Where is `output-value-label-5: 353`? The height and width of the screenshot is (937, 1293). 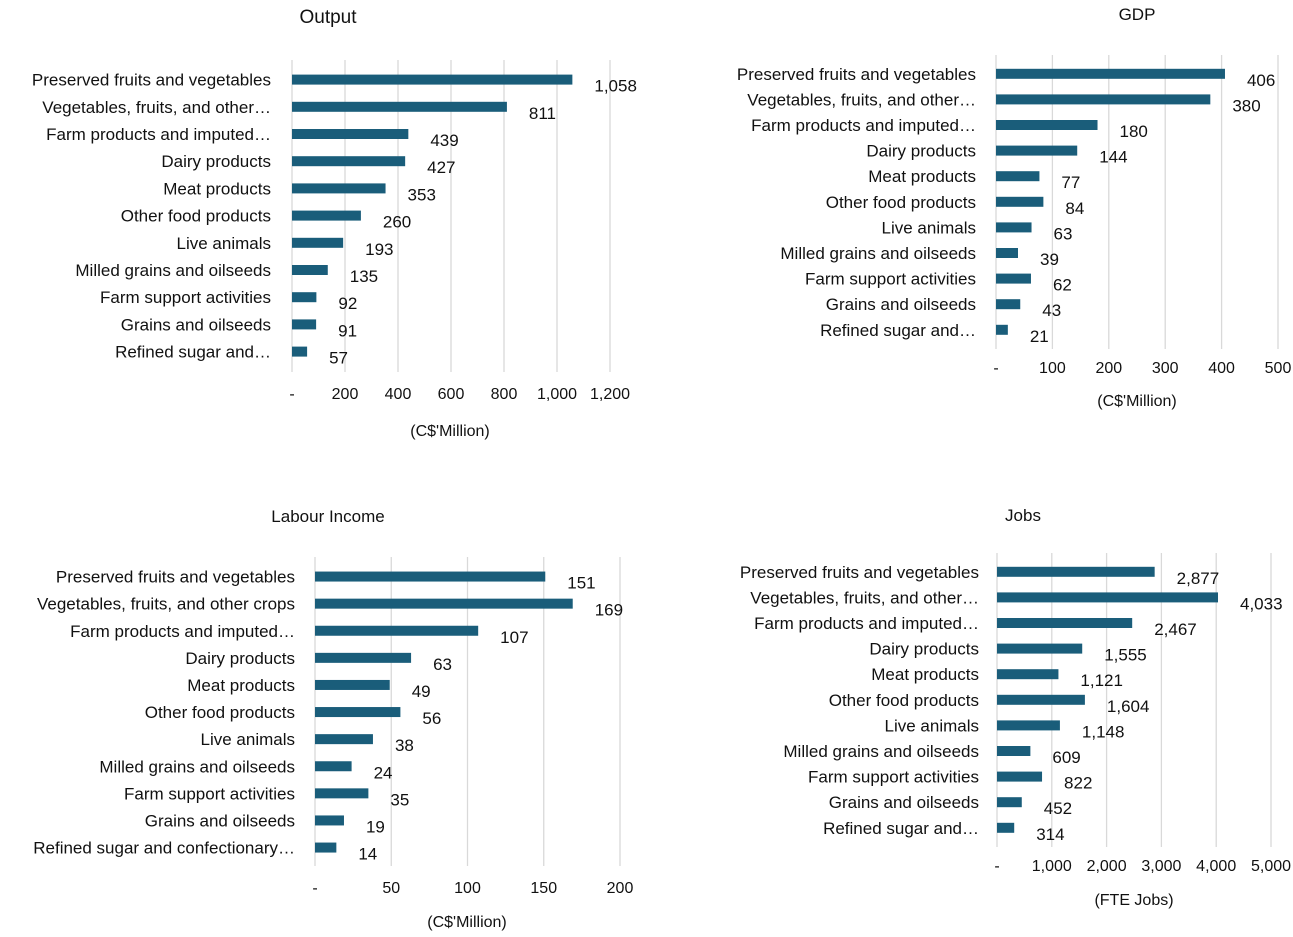
output-value-label-5: 353 is located at coordinates (422, 194).